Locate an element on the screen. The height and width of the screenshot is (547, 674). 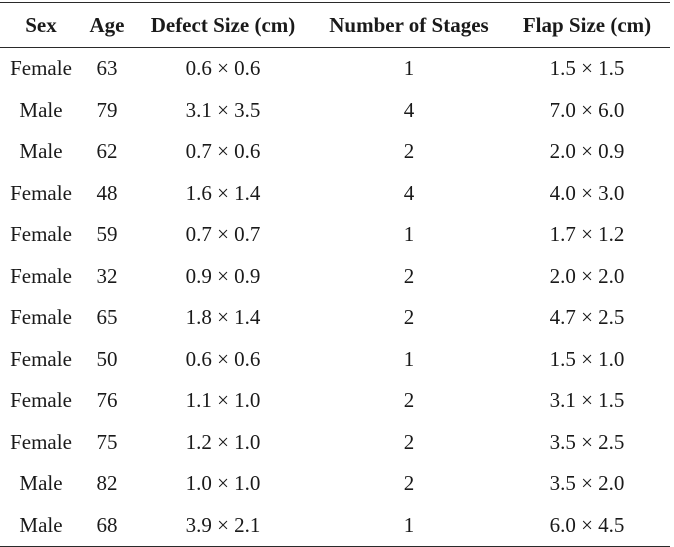
cell-age: 63 is located at coordinates (107, 68).